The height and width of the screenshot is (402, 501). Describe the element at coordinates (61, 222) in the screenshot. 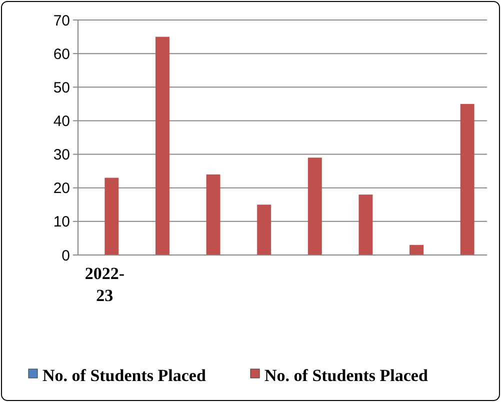

I see `y-tick-label: 10` at that location.